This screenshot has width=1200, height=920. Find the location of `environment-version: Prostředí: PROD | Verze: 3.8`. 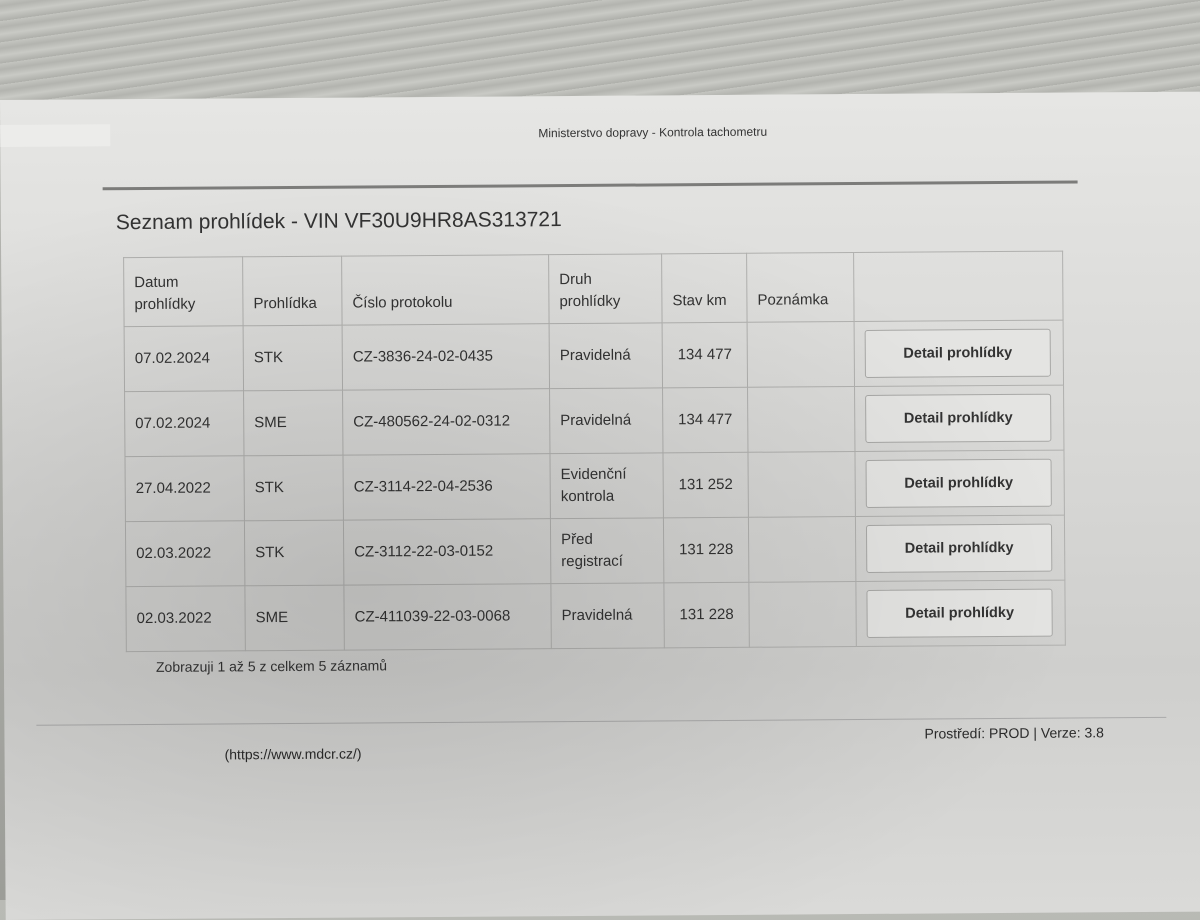

environment-version: Prostředí: PROD | Verze: 3.8 is located at coordinates (1014, 733).